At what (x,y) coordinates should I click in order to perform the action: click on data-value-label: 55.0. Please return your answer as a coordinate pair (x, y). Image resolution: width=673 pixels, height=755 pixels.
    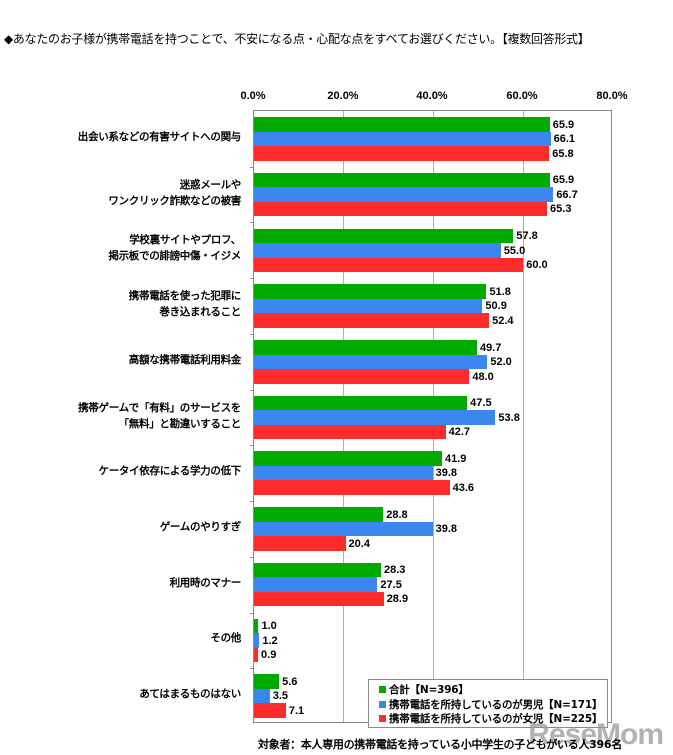
    Looking at the image, I should click on (514, 250).